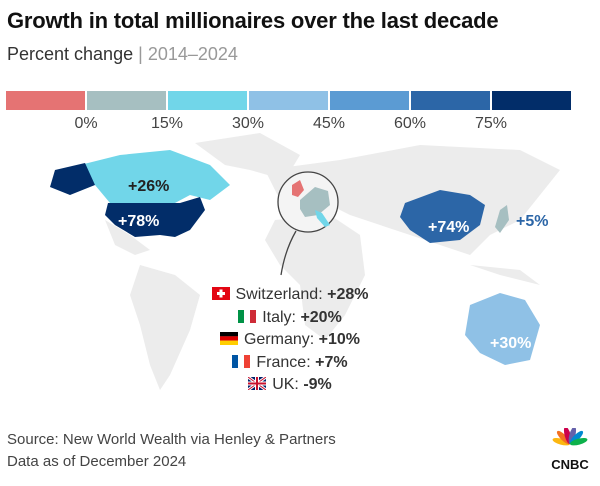  I want to click on europe-row: Germany: +10%, so click(290, 340).